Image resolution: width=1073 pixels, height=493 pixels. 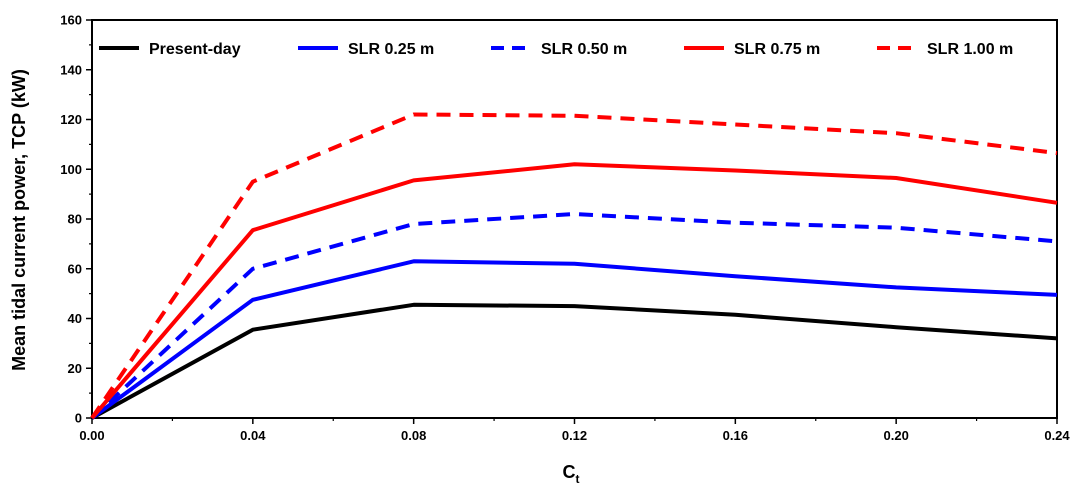 What do you see at coordinates (578, 479) in the screenshot?
I see `x-axis-title-subscript: t` at bounding box center [578, 479].